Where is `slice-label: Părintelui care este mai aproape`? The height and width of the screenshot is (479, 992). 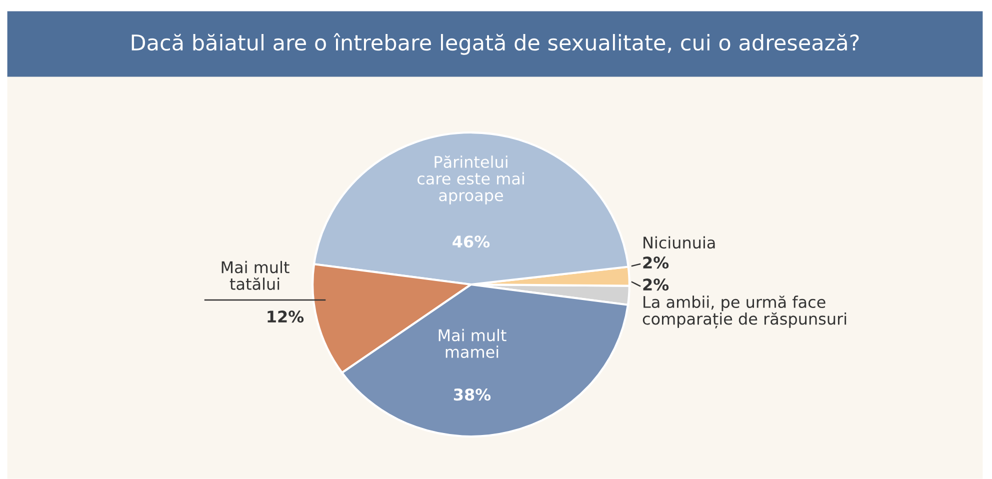 slice-label: Părintelui care este mai aproape is located at coordinates (470, 180).